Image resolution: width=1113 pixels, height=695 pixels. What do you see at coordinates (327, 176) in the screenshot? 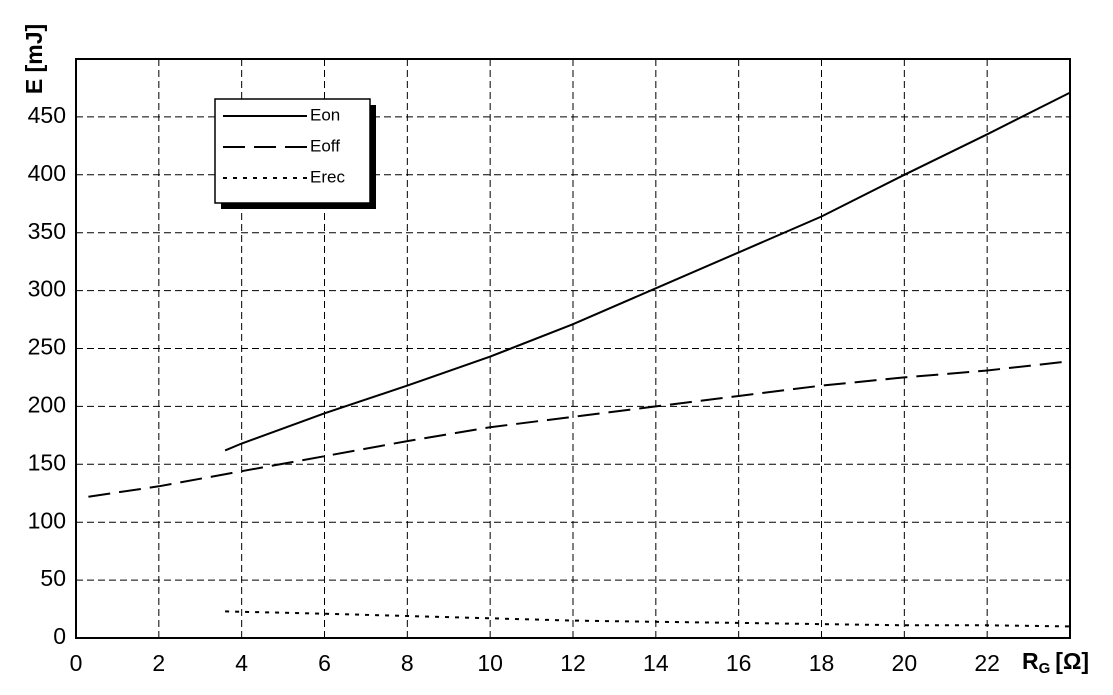
I see `legend-label-erec: Erec` at bounding box center [327, 176].